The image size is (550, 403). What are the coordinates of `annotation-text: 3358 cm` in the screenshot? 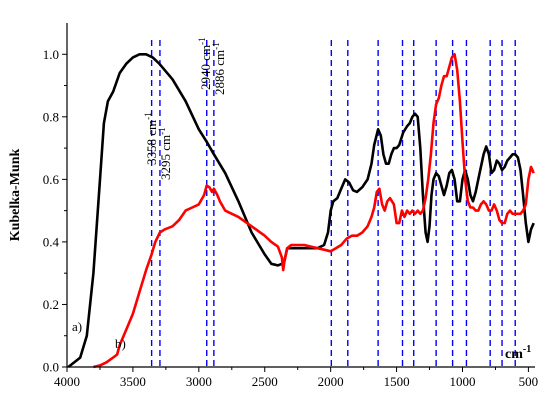 It's located at (151, 142).